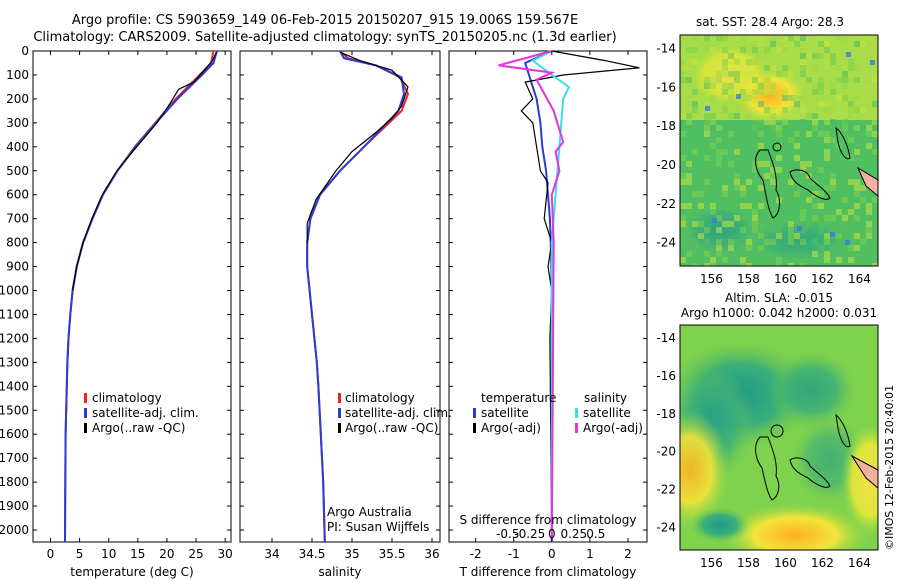 The height and width of the screenshot is (580, 900). Describe the element at coordinates (14, 386) in the screenshot. I see `y-tick-label: 1400` at that location.